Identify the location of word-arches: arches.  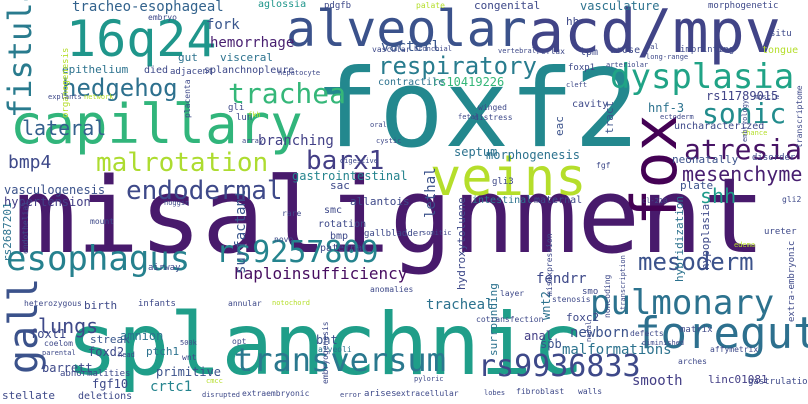
(692, 361).